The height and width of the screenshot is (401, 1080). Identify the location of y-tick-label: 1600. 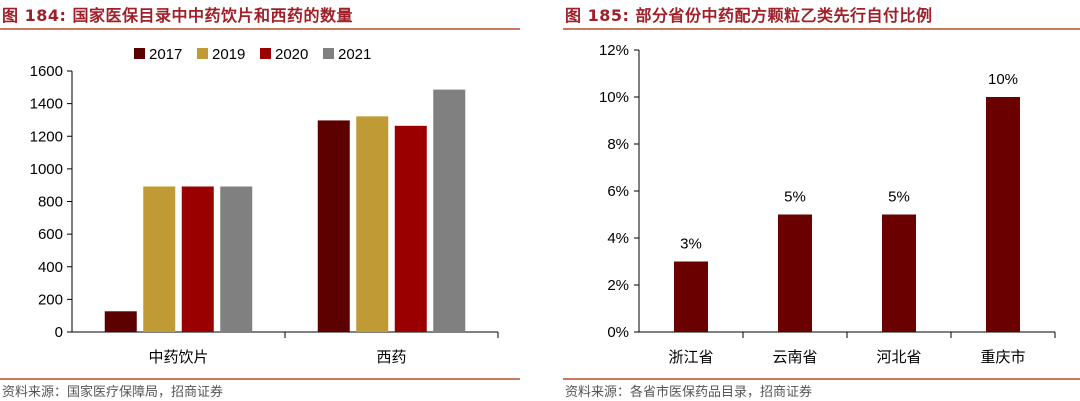
(46, 71).